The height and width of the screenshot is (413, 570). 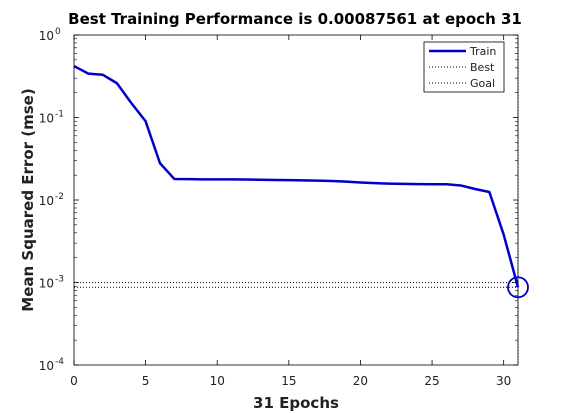 I want to click on legend-goal-label: Goal, so click(x=482, y=83).